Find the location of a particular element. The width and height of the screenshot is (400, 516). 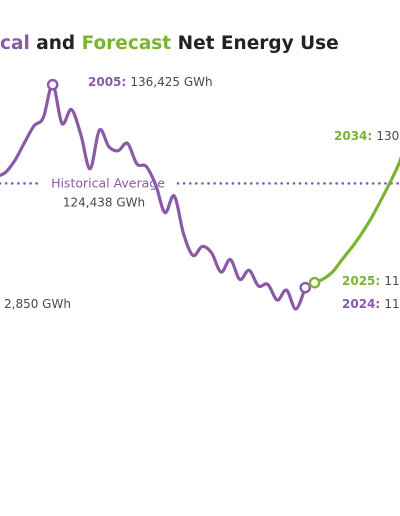

annotation-year: 2005: is located at coordinates (109, 82).